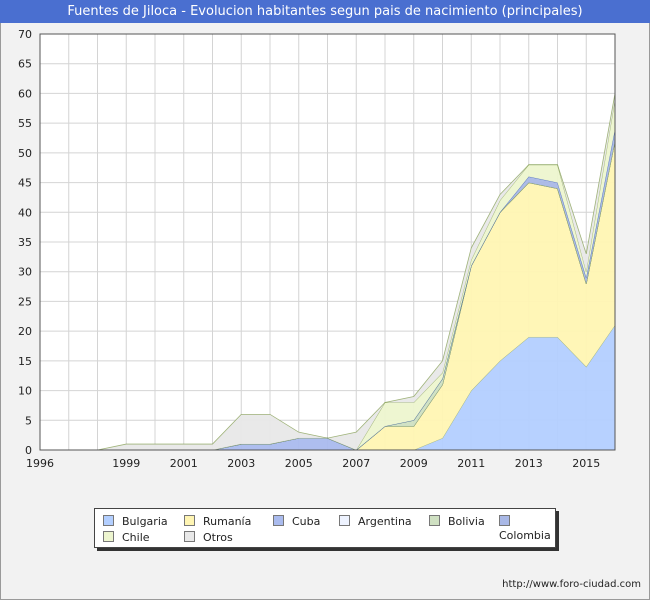  Describe the element at coordinates (136, 537) in the screenshot. I see `legend-label: Chile` at that location.